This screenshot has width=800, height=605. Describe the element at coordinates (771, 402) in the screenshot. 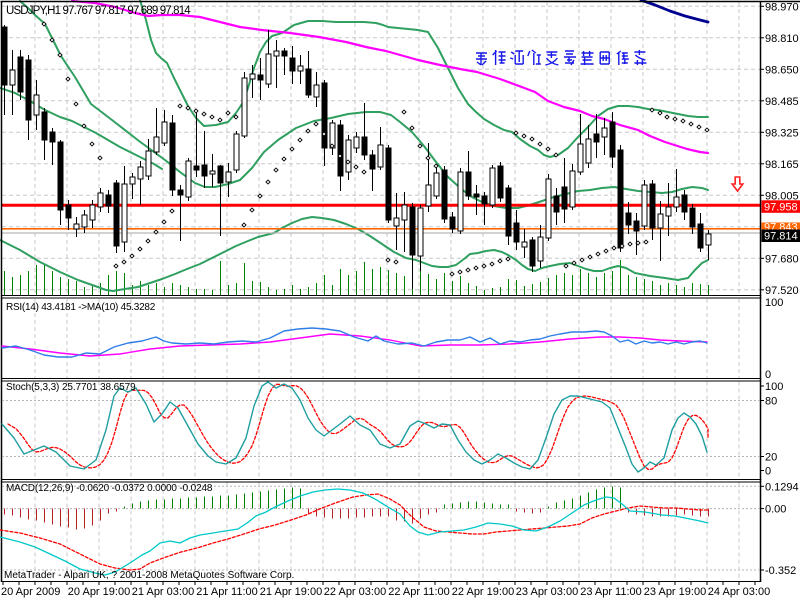

I see `svg-text: 80` at that location.